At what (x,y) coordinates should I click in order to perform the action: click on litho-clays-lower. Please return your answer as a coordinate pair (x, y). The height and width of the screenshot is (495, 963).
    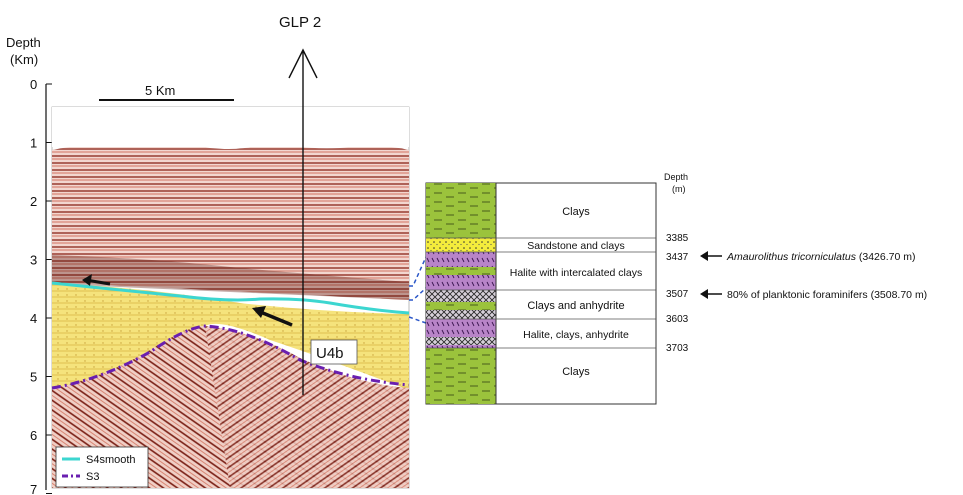
    Looking at the image, I should click on (461, 376).